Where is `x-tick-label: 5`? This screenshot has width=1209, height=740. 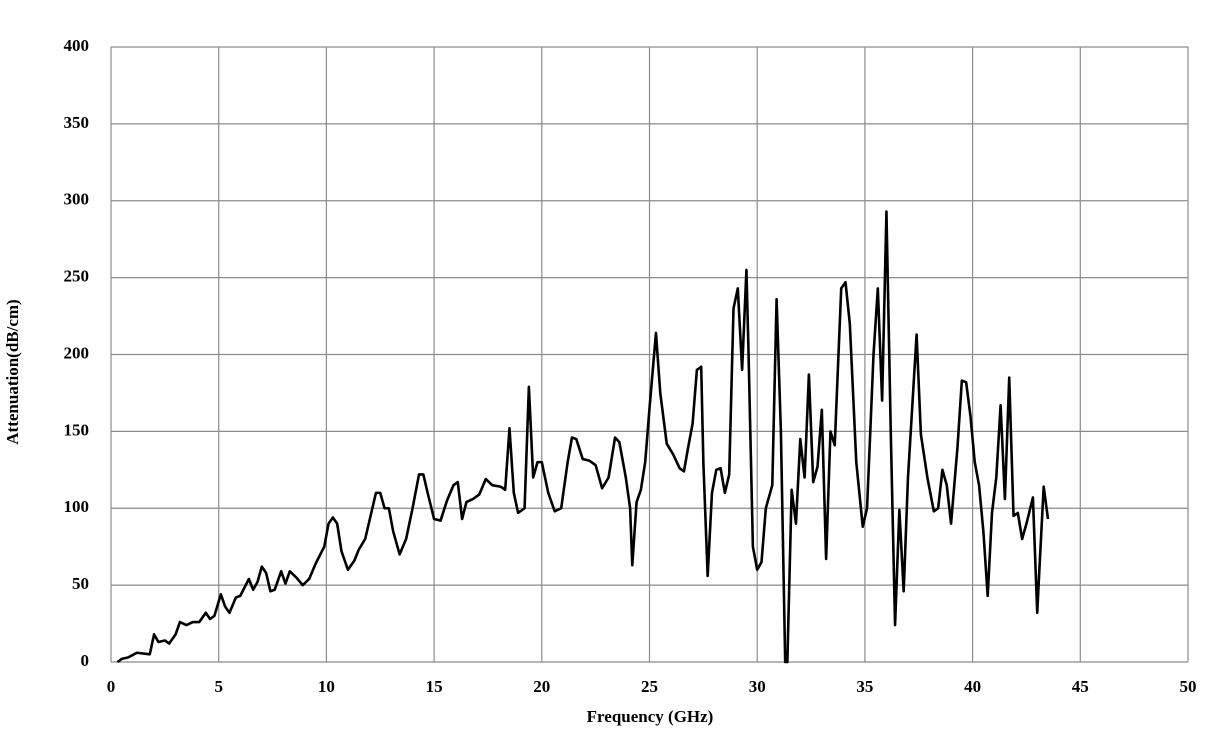 x-tick-label: 5 is located at coordinates (218, 686).